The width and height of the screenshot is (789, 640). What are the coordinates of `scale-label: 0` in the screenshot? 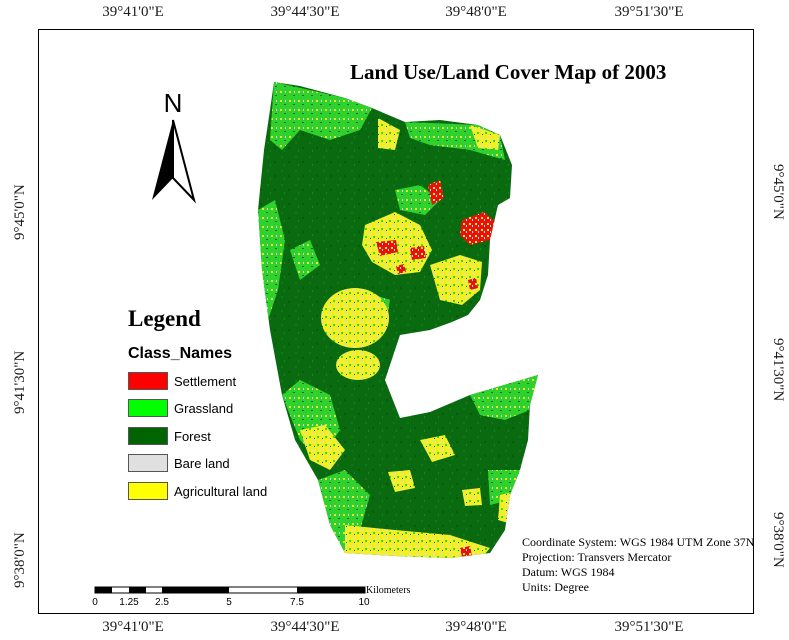 It's located at (95, 602).